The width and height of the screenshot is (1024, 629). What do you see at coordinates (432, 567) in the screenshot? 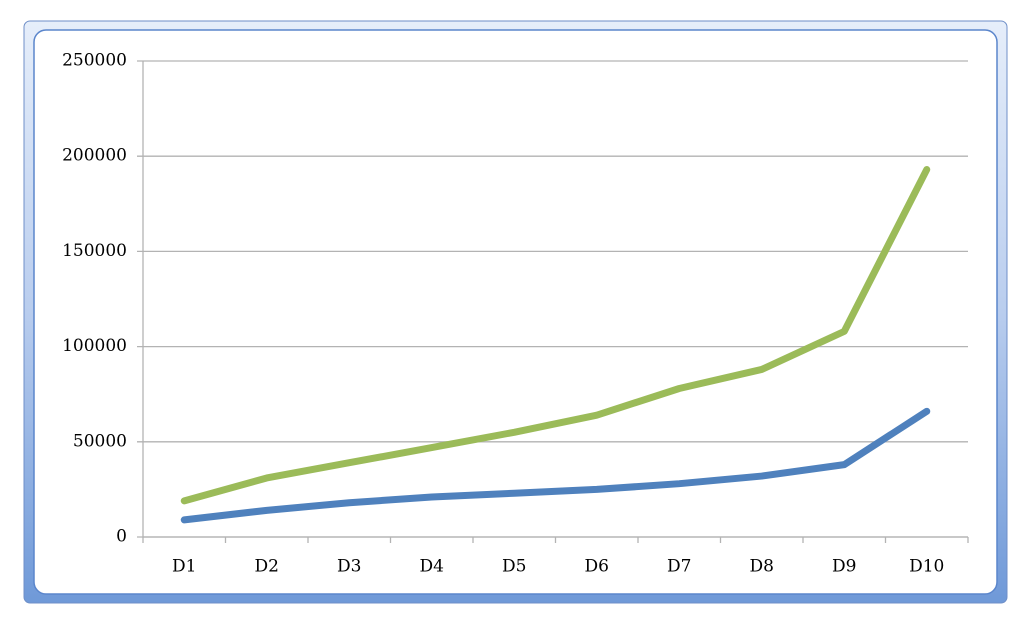
I see `x-tick-label: D4` at bounding box center [432, 567].